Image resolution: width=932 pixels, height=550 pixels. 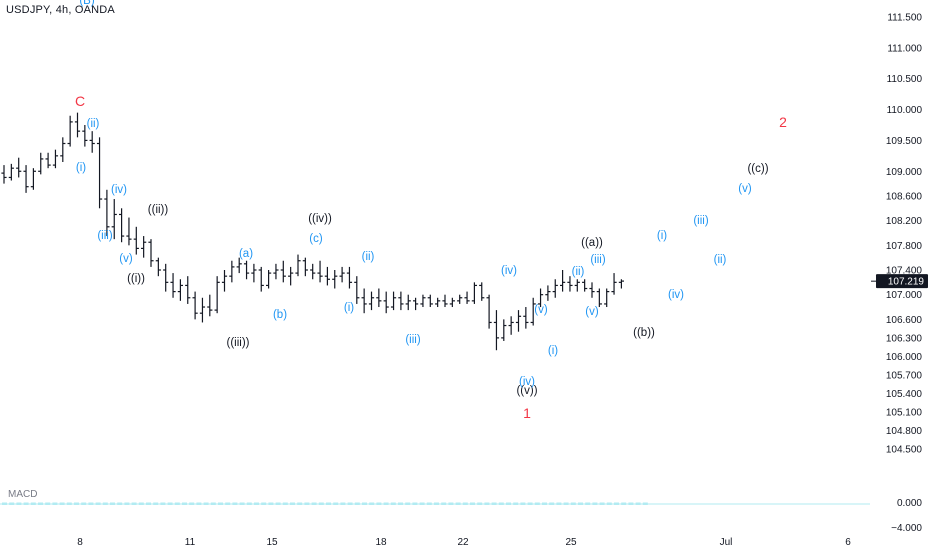 What do you see at coordinates (662, 236) in the screenshot?
I see `wave-label: (i)` at bounding box center [662, 236].